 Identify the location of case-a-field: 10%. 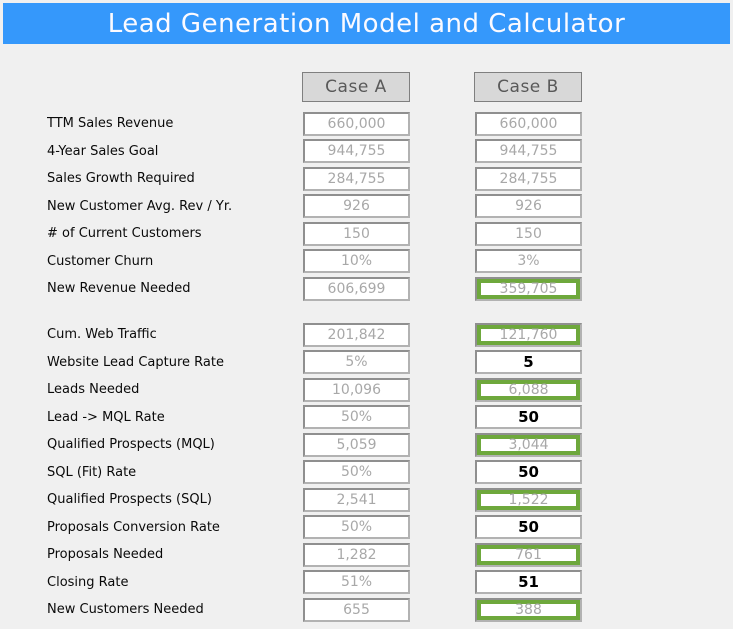
(356, 261).